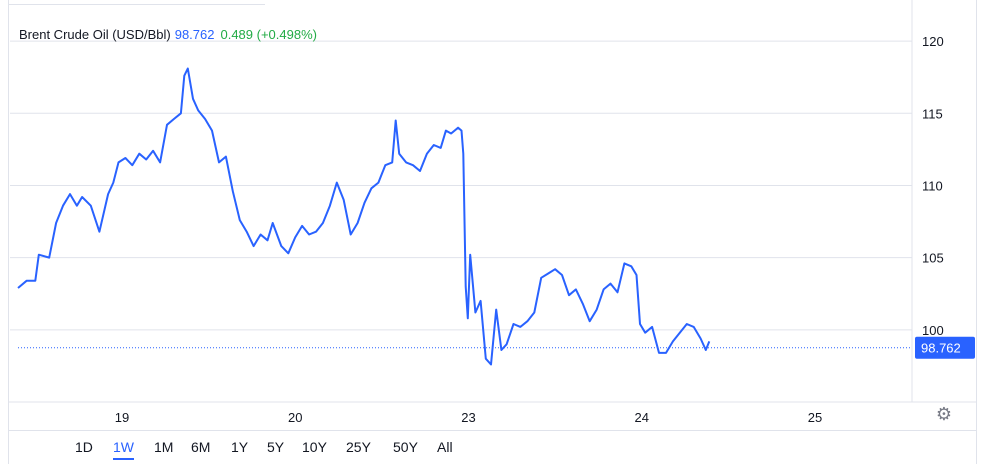  What do you see at coordinates (194, 34) in the screenshot?
I see `legend-price: 98.762` at bounding box center [194, 34].